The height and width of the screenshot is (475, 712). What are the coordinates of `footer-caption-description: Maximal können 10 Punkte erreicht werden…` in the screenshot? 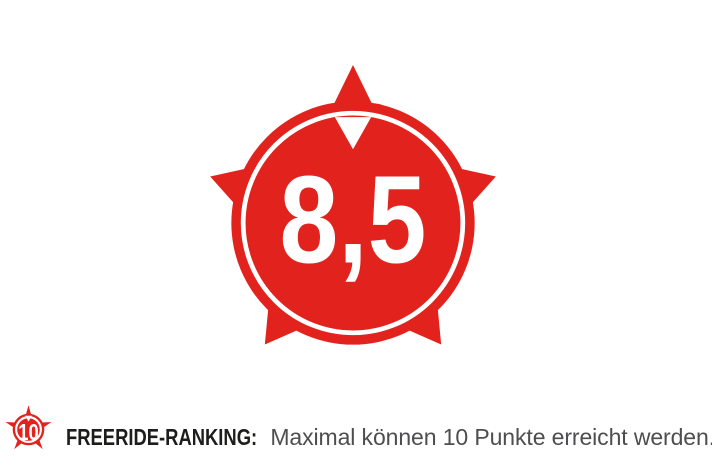 It's located at (491, 437).